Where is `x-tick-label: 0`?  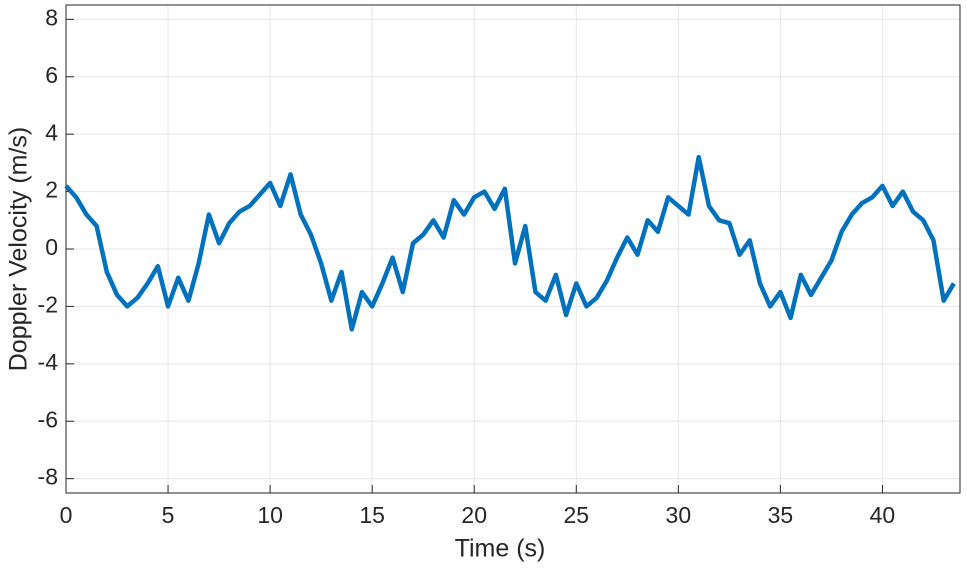 x-tick-label: 0 is located at coordinates (66, 515).